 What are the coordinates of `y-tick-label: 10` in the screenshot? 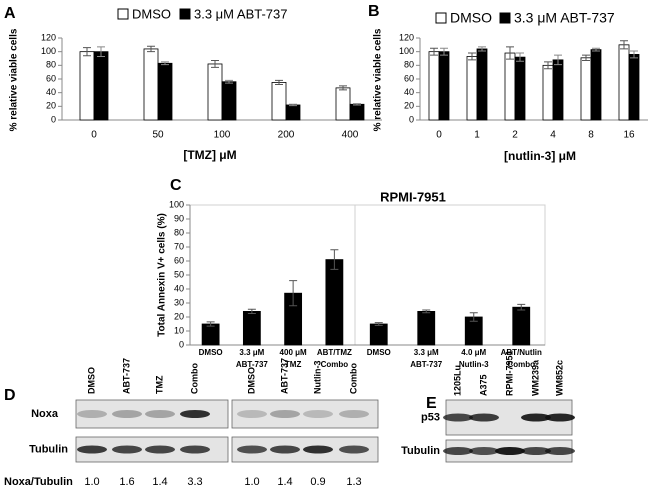 It's located at (179, 330).